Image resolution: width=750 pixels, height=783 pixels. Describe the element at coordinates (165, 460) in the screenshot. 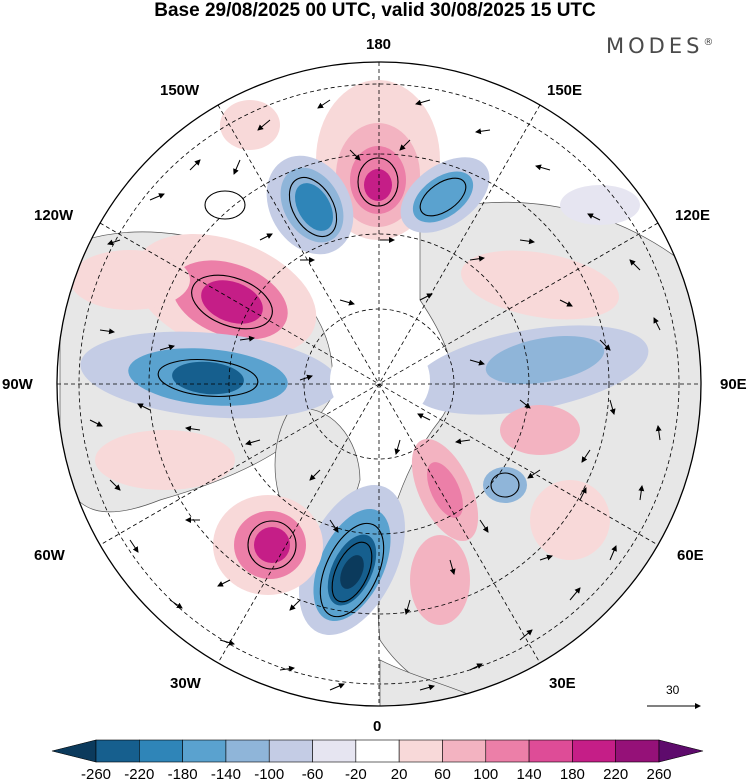

I see `anomaly-high-60w` at that location.